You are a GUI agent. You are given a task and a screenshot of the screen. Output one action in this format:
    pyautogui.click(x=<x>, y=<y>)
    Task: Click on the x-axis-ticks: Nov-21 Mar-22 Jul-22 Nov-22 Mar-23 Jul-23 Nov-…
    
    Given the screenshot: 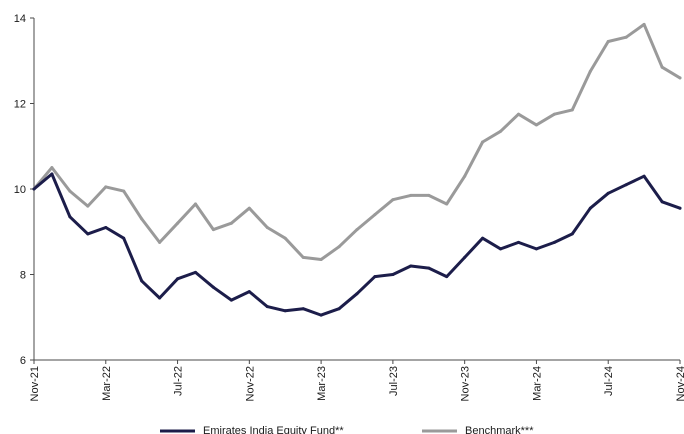 What is the action you would take?
    pyautogui.click(x=356, y=380)
    